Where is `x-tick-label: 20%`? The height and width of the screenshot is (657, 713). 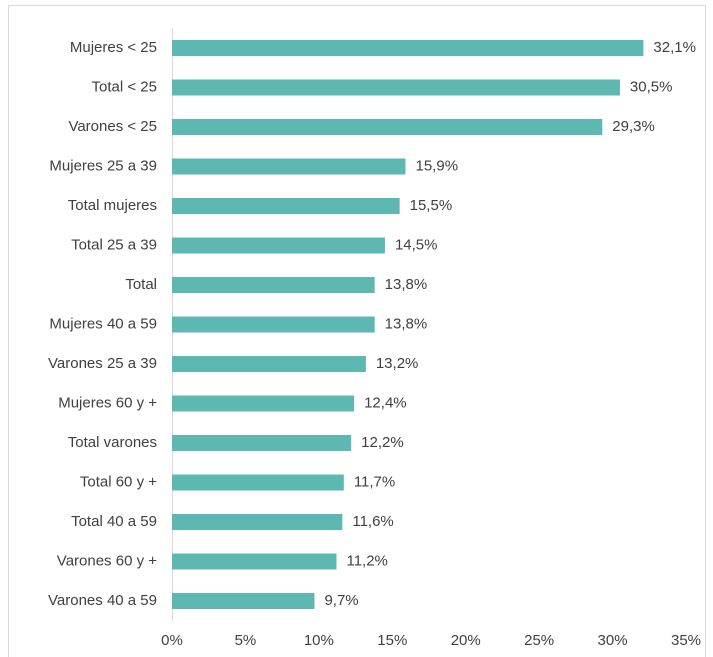 x-tick-label: 20% is located at coordinates (466, 640).